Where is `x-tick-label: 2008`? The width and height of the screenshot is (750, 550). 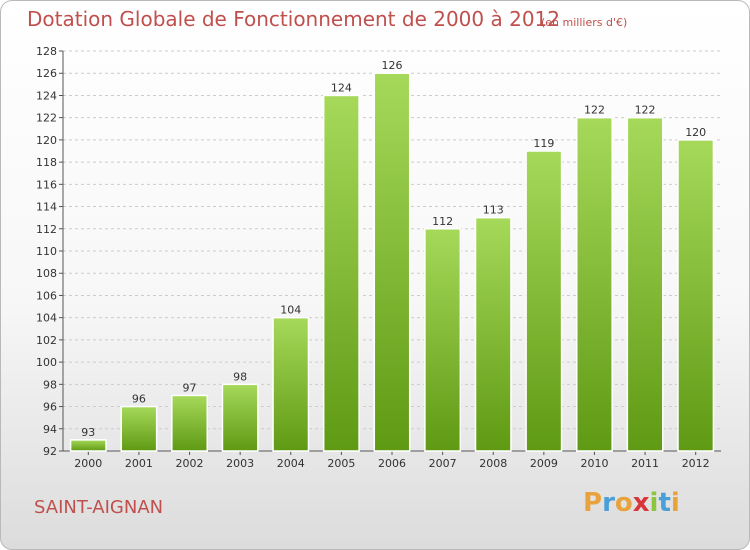
x-tick-label: 2008 is located at coordinates (493, 463).